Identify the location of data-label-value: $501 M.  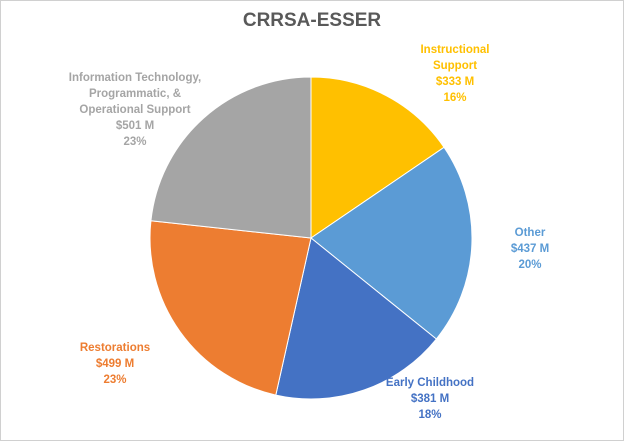
(135, 126).